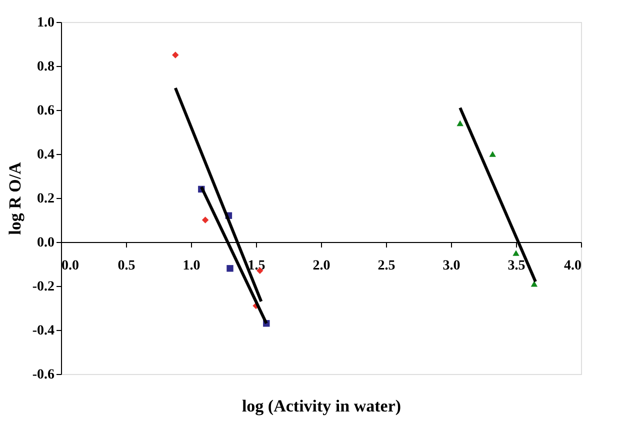  Describe the element at coordinates (127, 266) in the screenshot. I see `x-tick-label: 0.5` at that location.